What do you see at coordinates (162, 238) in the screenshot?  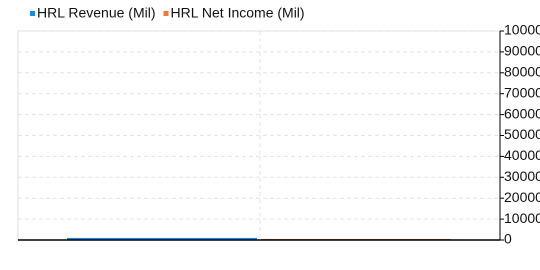 I see `bar` at bounding box center [162, 238].